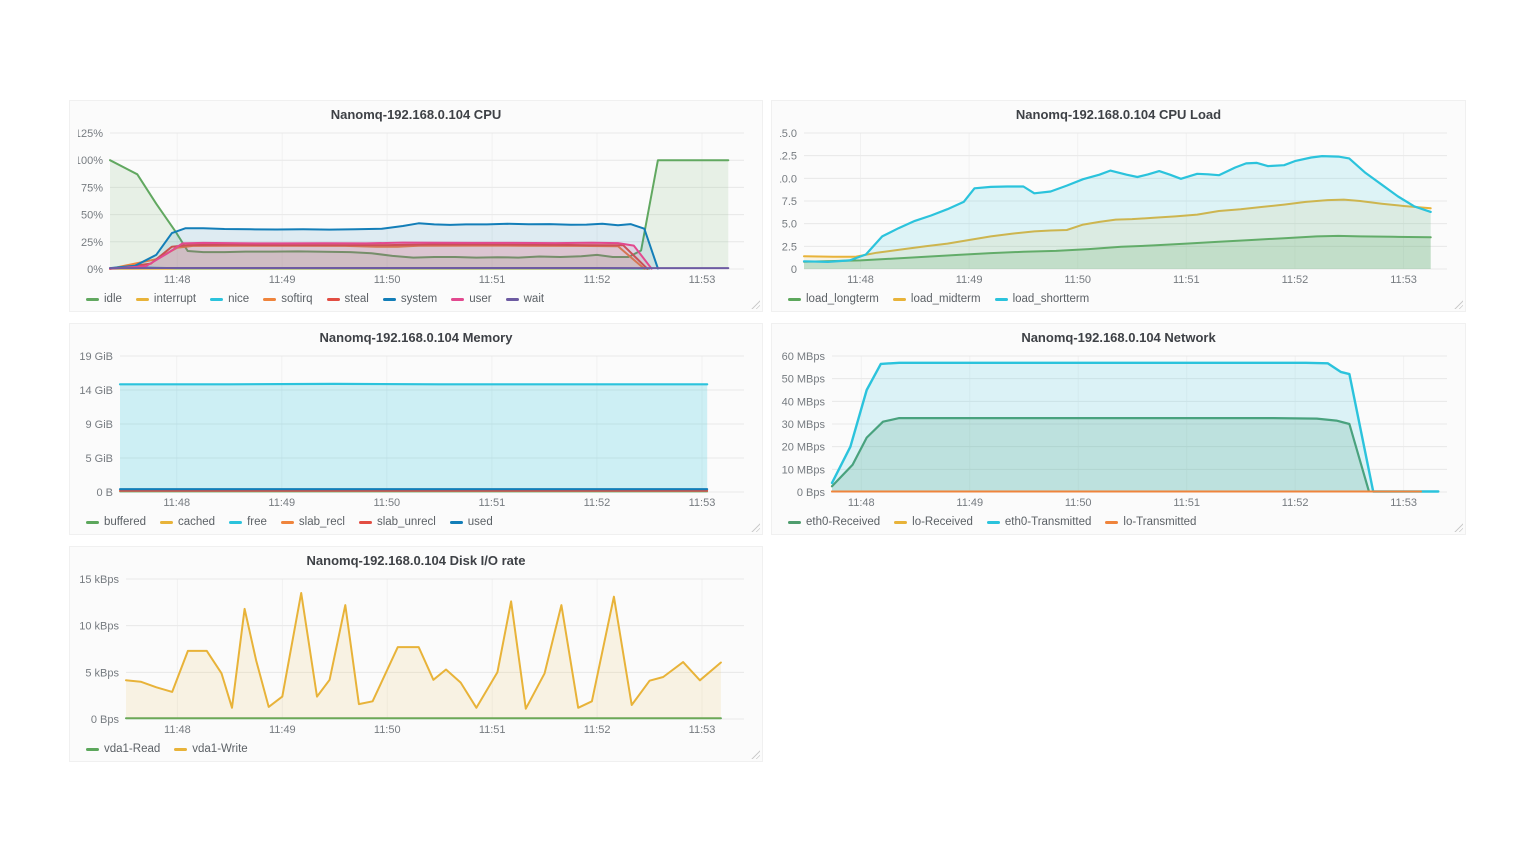 The height and width of the screenshot is (864, 1536). I want to click on cpu-panel-title: Nanomq-192.168.0.104 CPU, so click(416, 114).